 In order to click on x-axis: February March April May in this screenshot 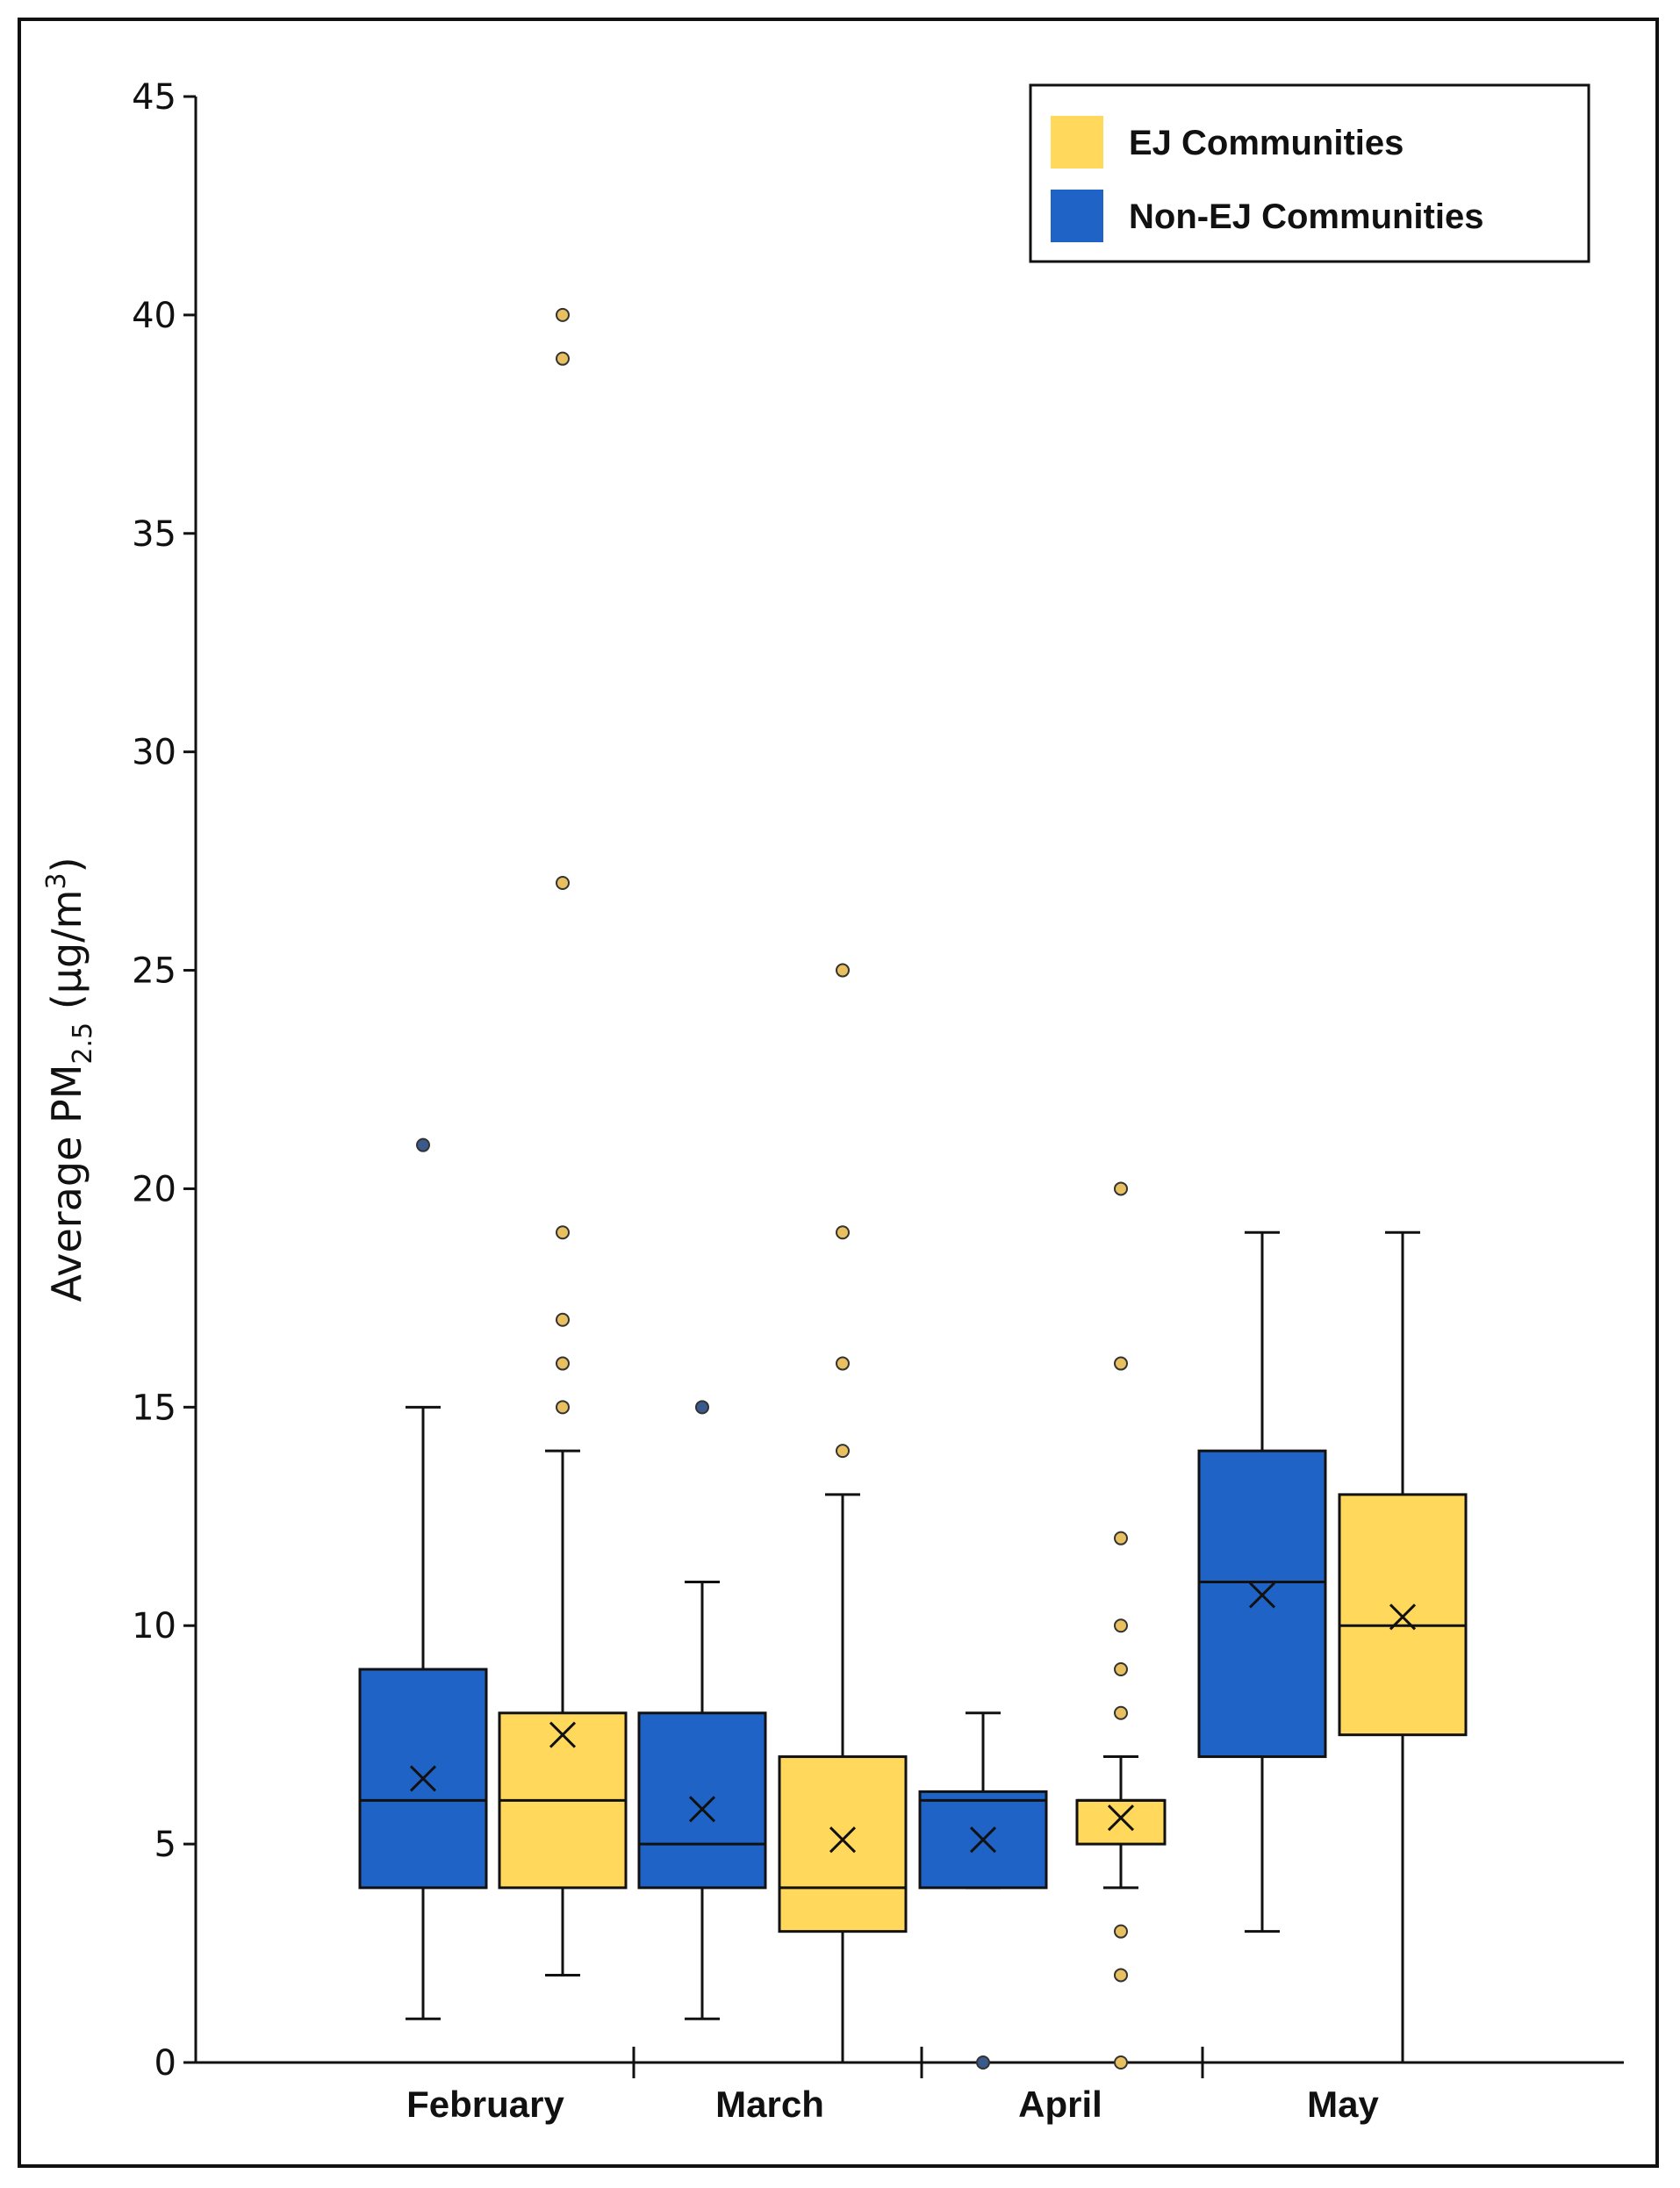, I will do `click(910, 2086)`.